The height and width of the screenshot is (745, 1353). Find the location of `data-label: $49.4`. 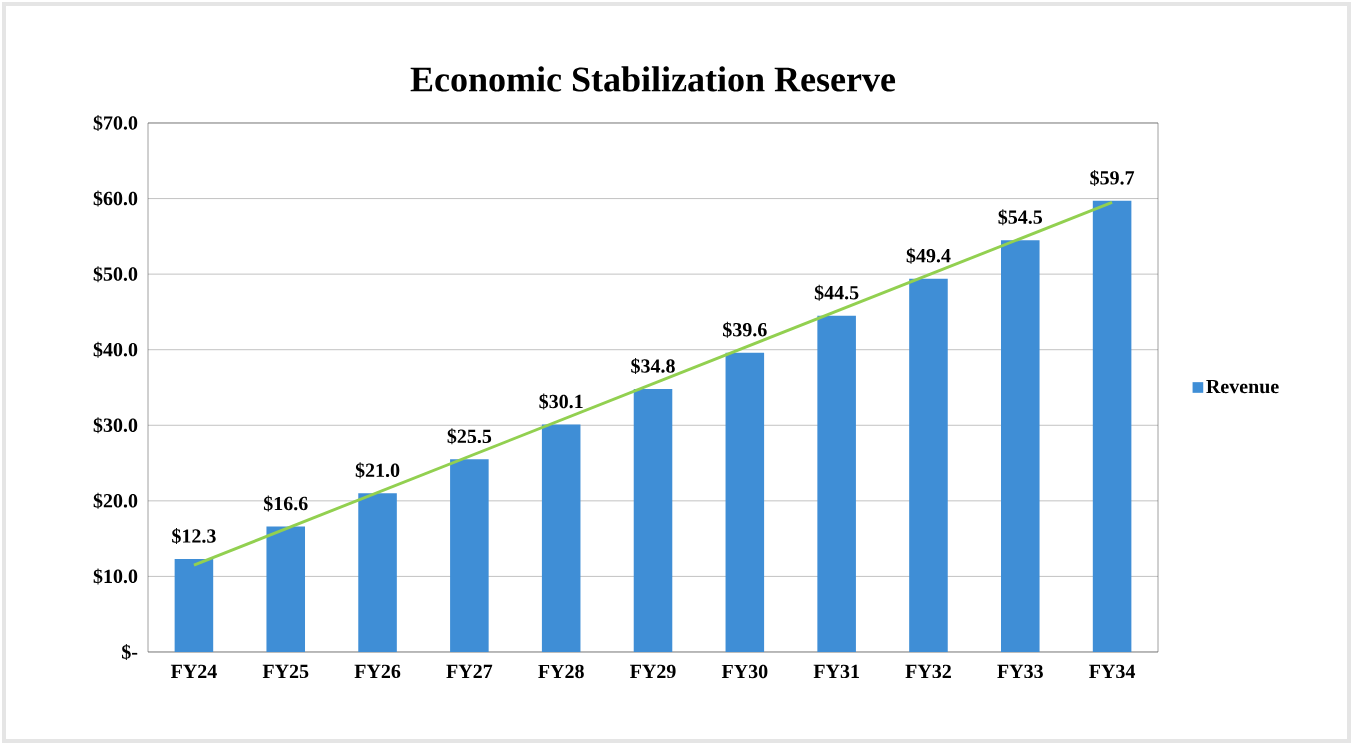

data-label: $49.4 is located at coordinates (928, 255).